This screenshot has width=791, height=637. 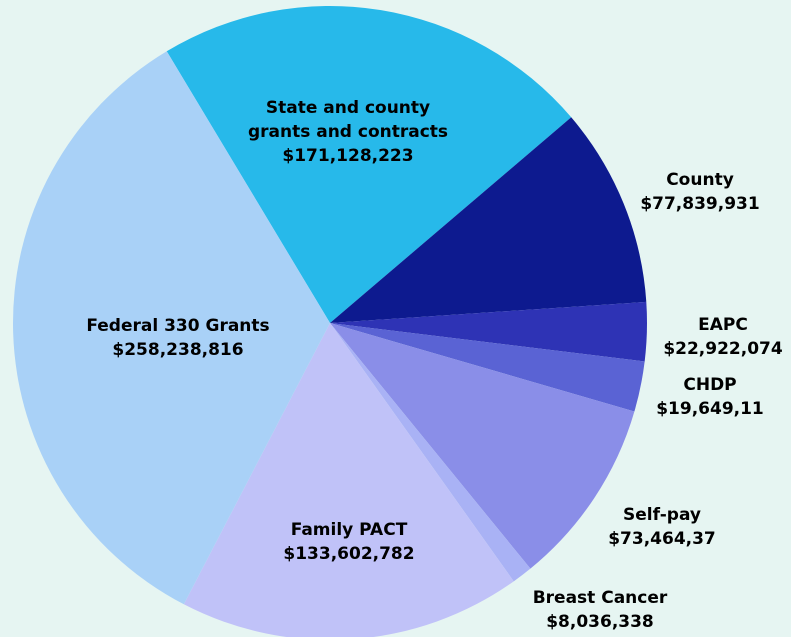 What do you see at coordinates (178, 326) in the screenshot?
I see `category-name: Federal 330 Grants` at bounding box center [178, 326].